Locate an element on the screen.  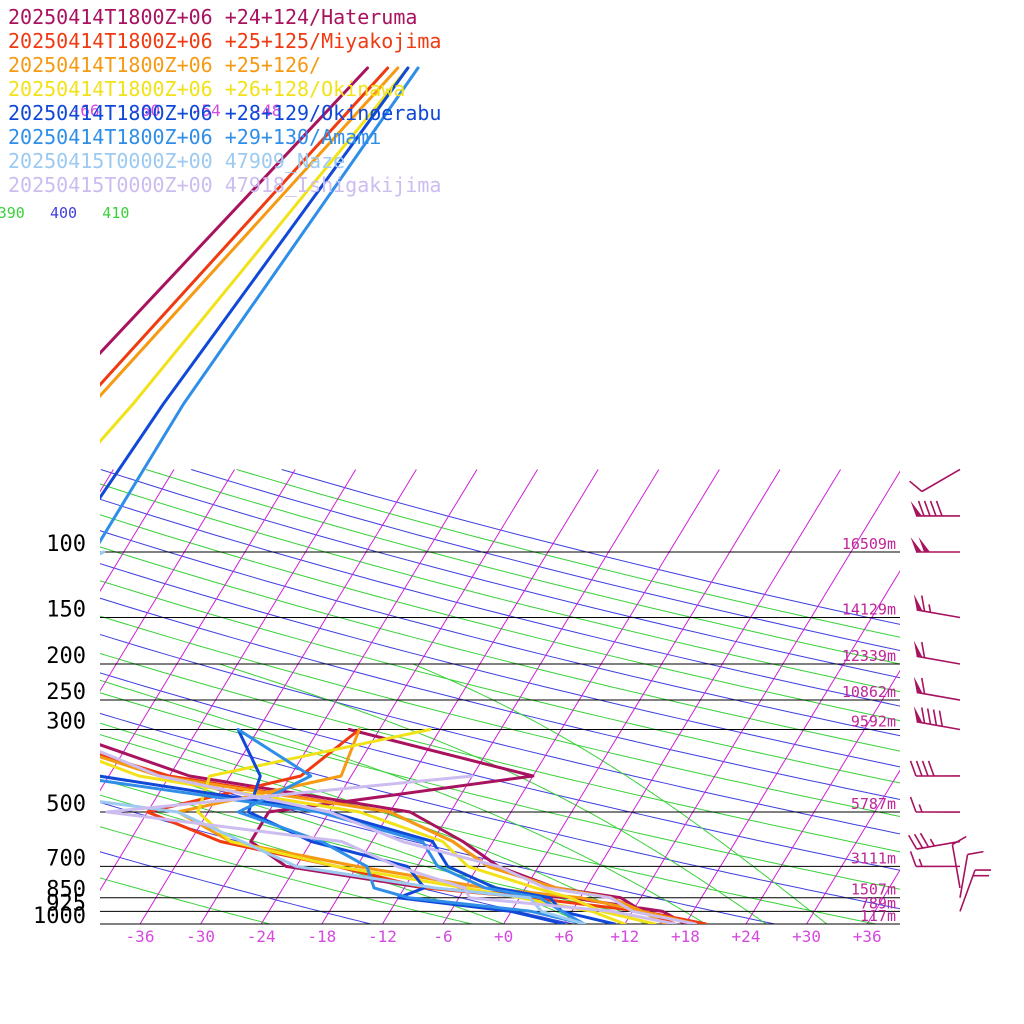
pressure-label: 100 is located at coordinates (66, 544).